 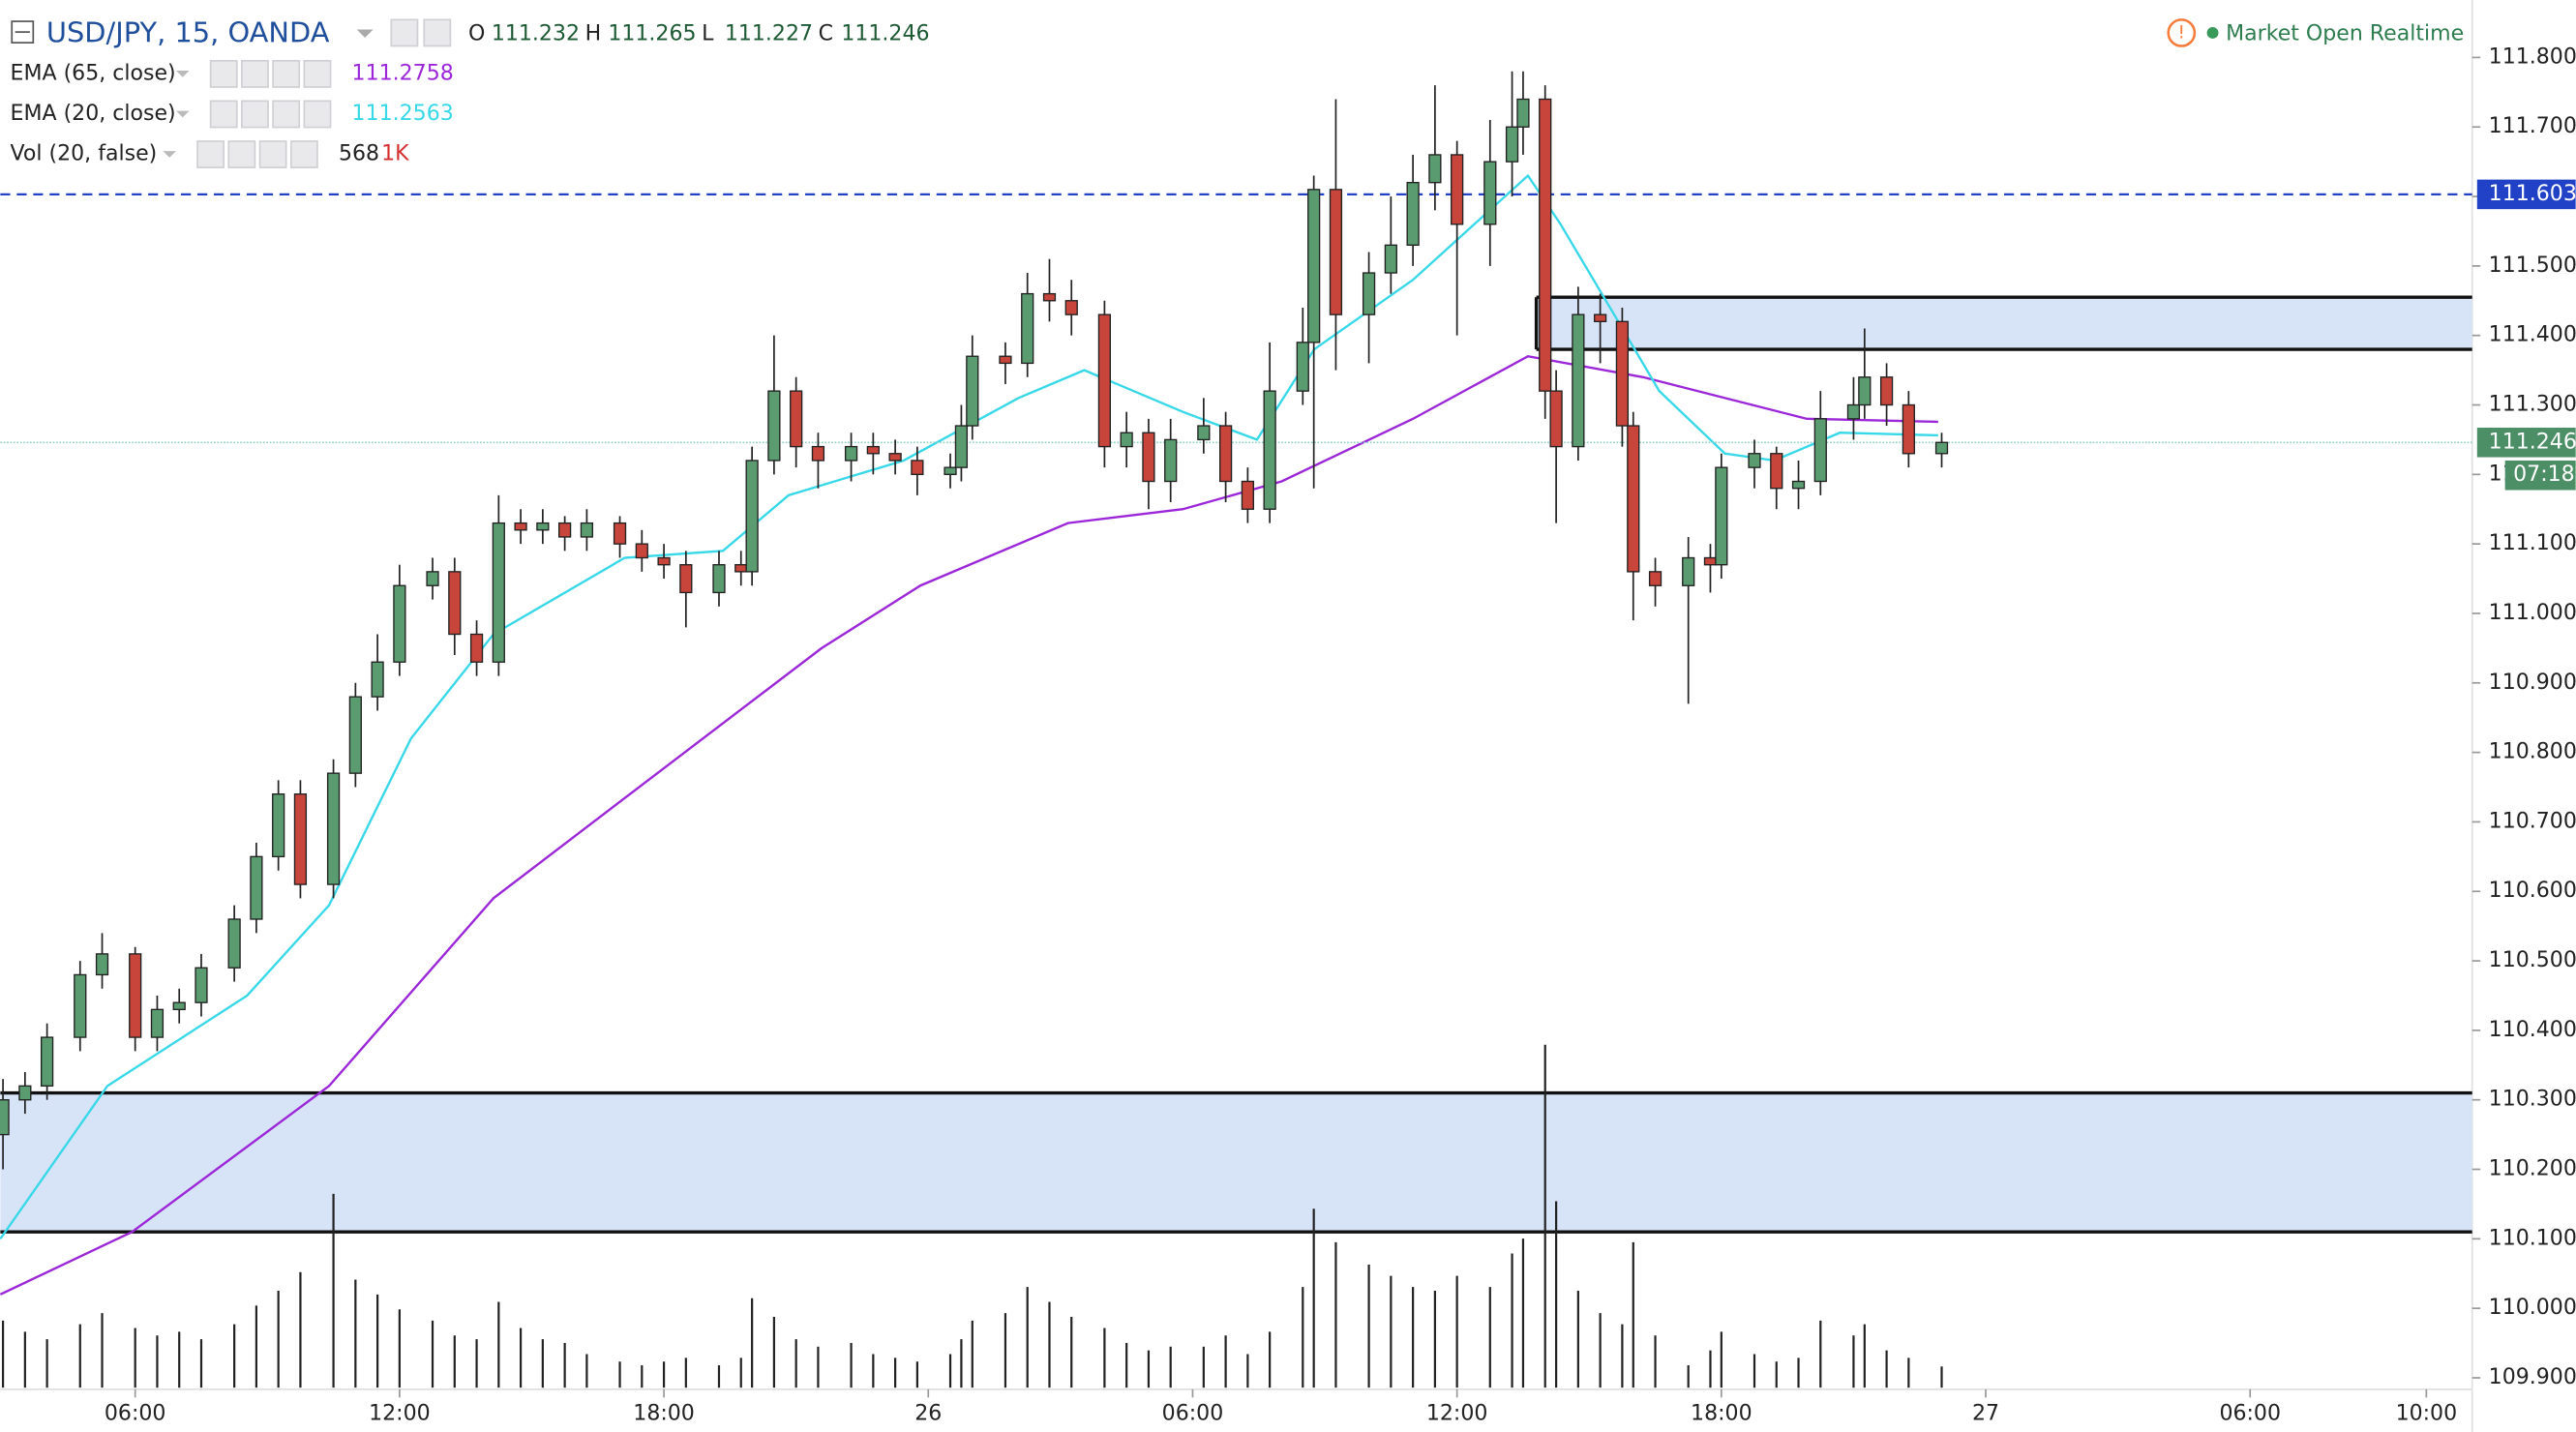 I want to click on y-tick-label: 110.600, so click(x=2532, y=891).